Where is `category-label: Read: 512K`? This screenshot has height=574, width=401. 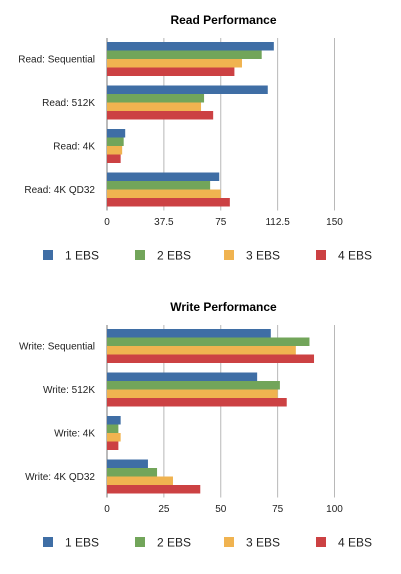 category-label: Read: 512K is located at coordinates (68, 103).